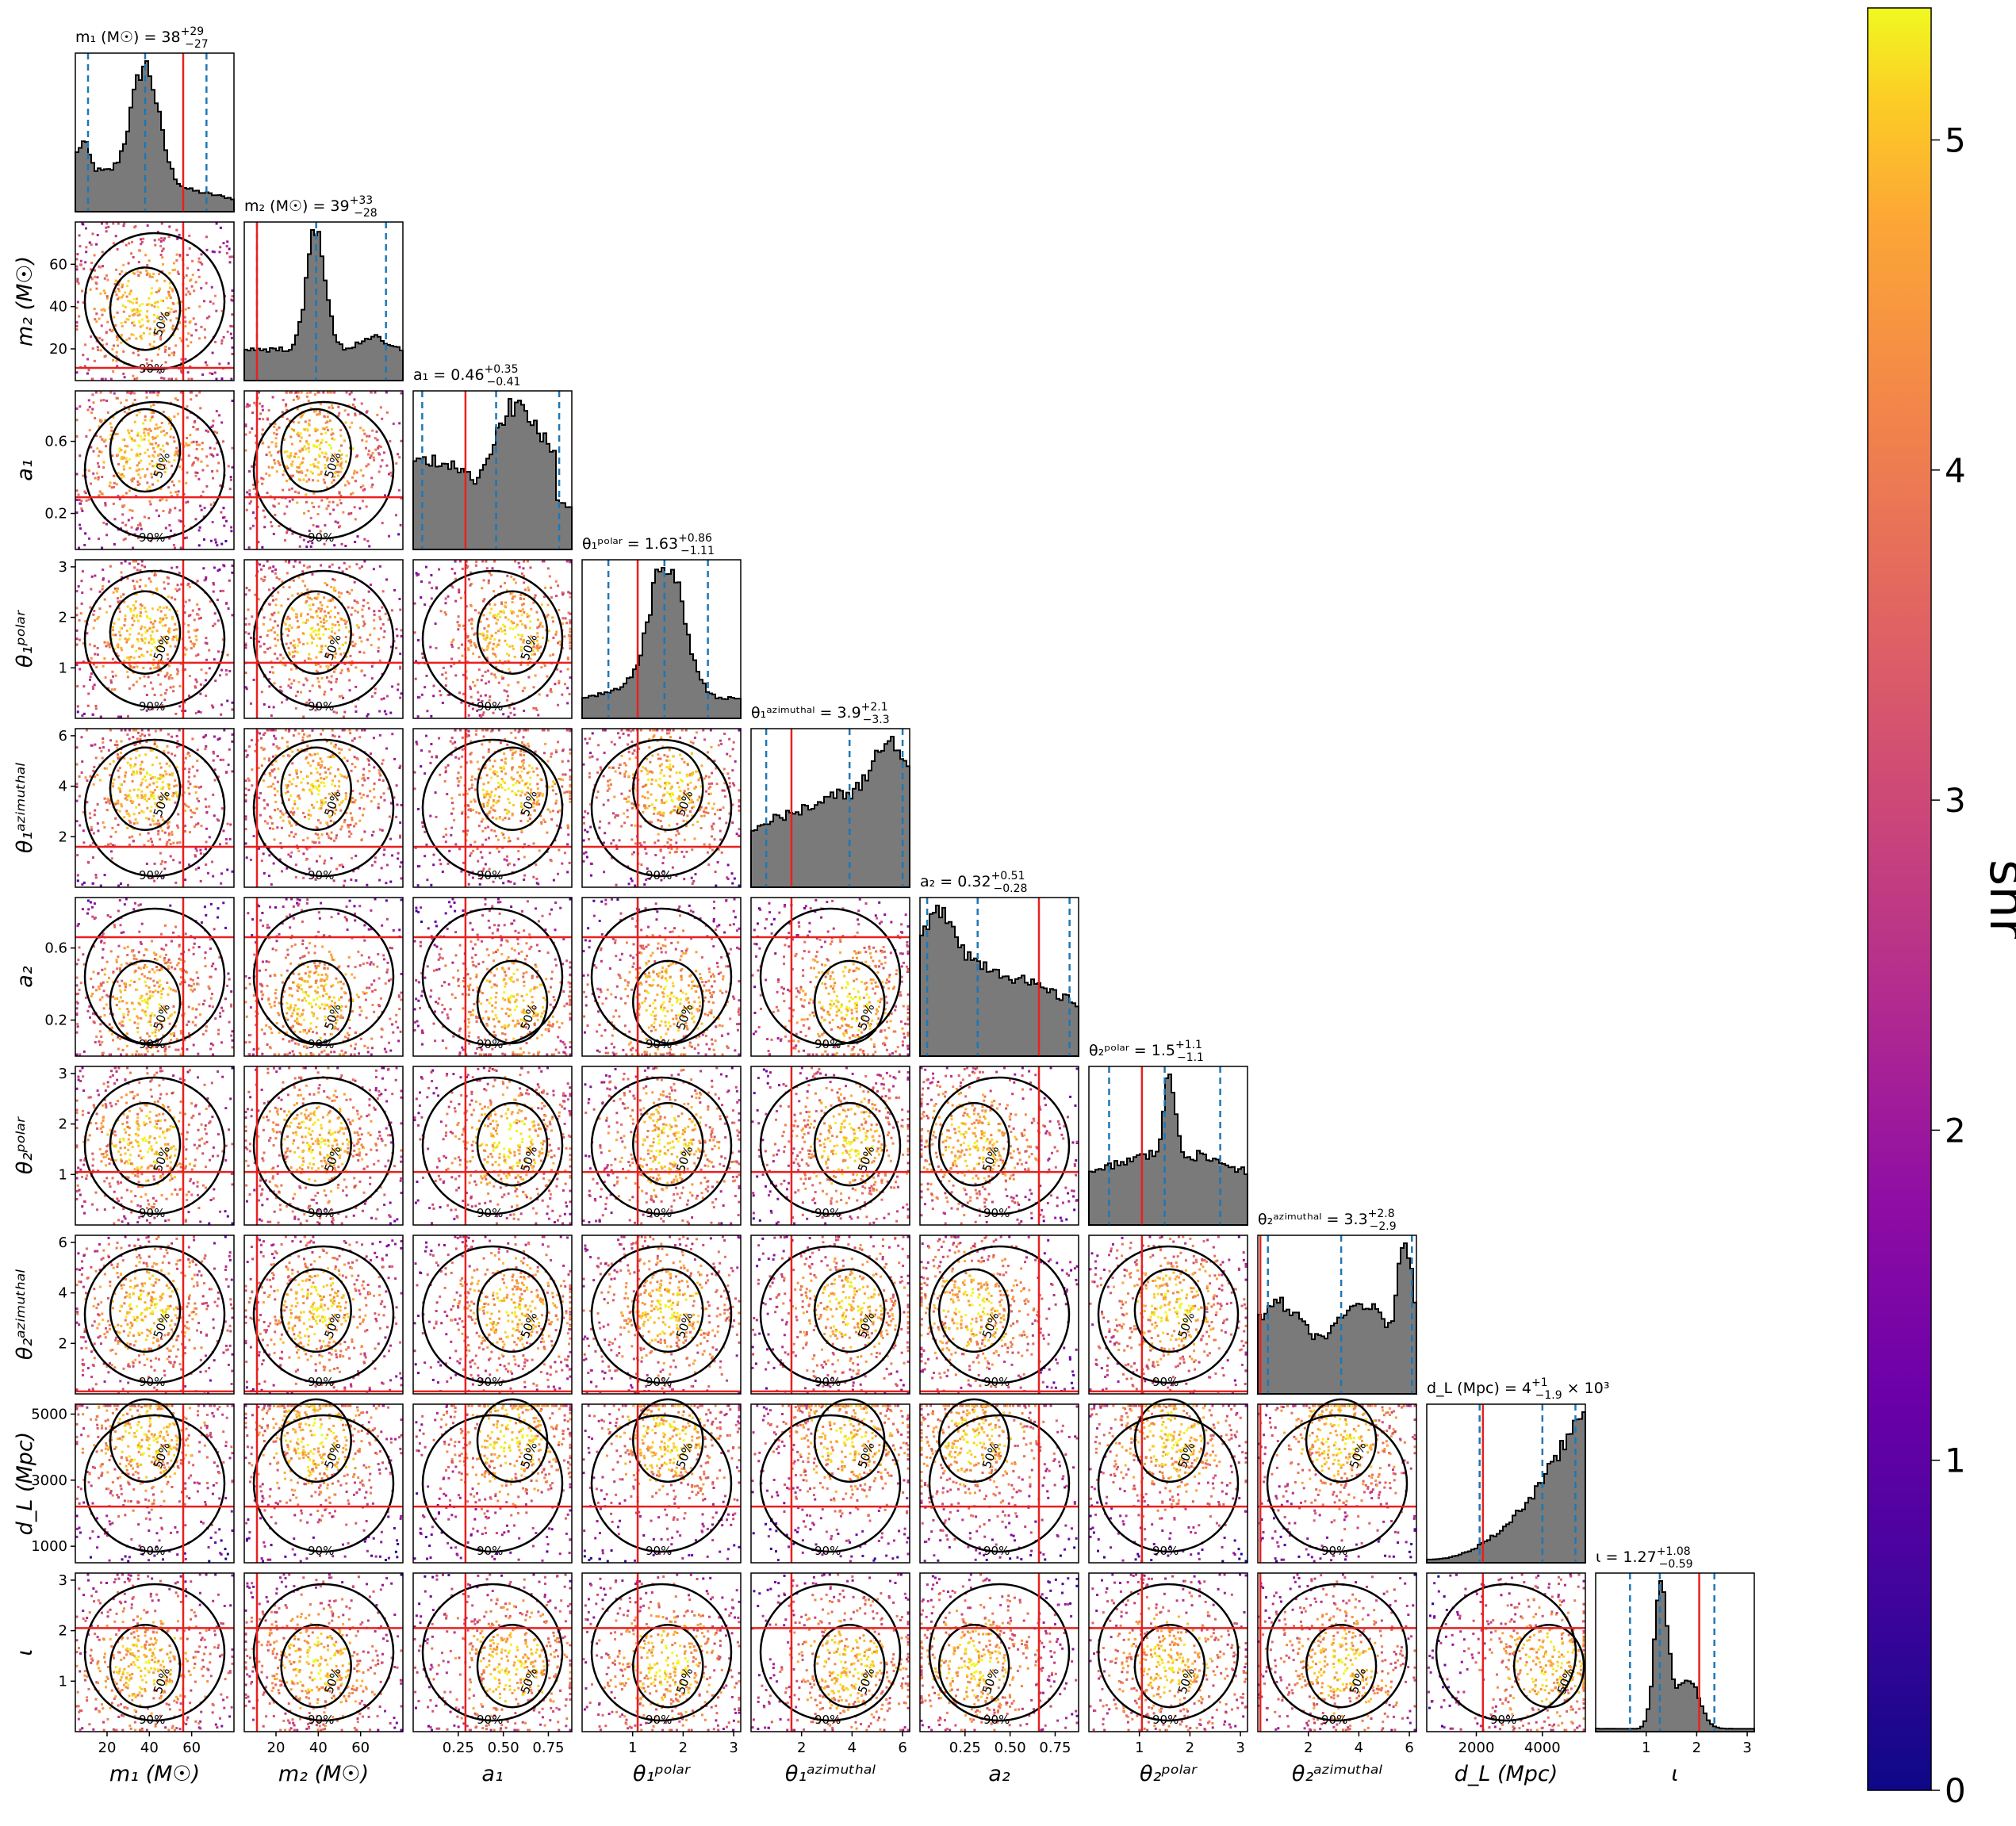 The image size is (2016, 1826). What do you see at coordinates (1955, 470) in the screenshot?
I see `colorbar-tick-label: 4` at bounding box center [1955, 470].